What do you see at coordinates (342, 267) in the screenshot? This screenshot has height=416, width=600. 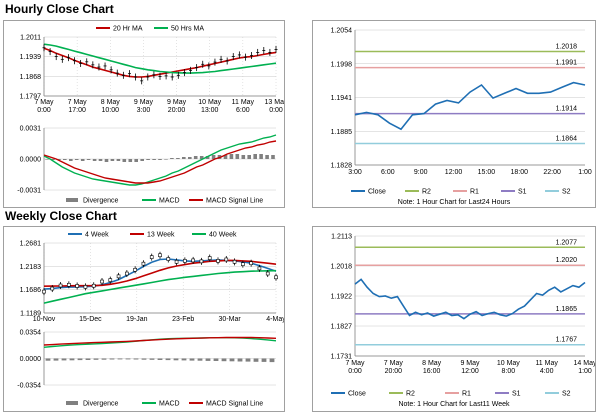 I see `weekly-pivot-ytick: 1.2018` at bounding box center [342, 267].